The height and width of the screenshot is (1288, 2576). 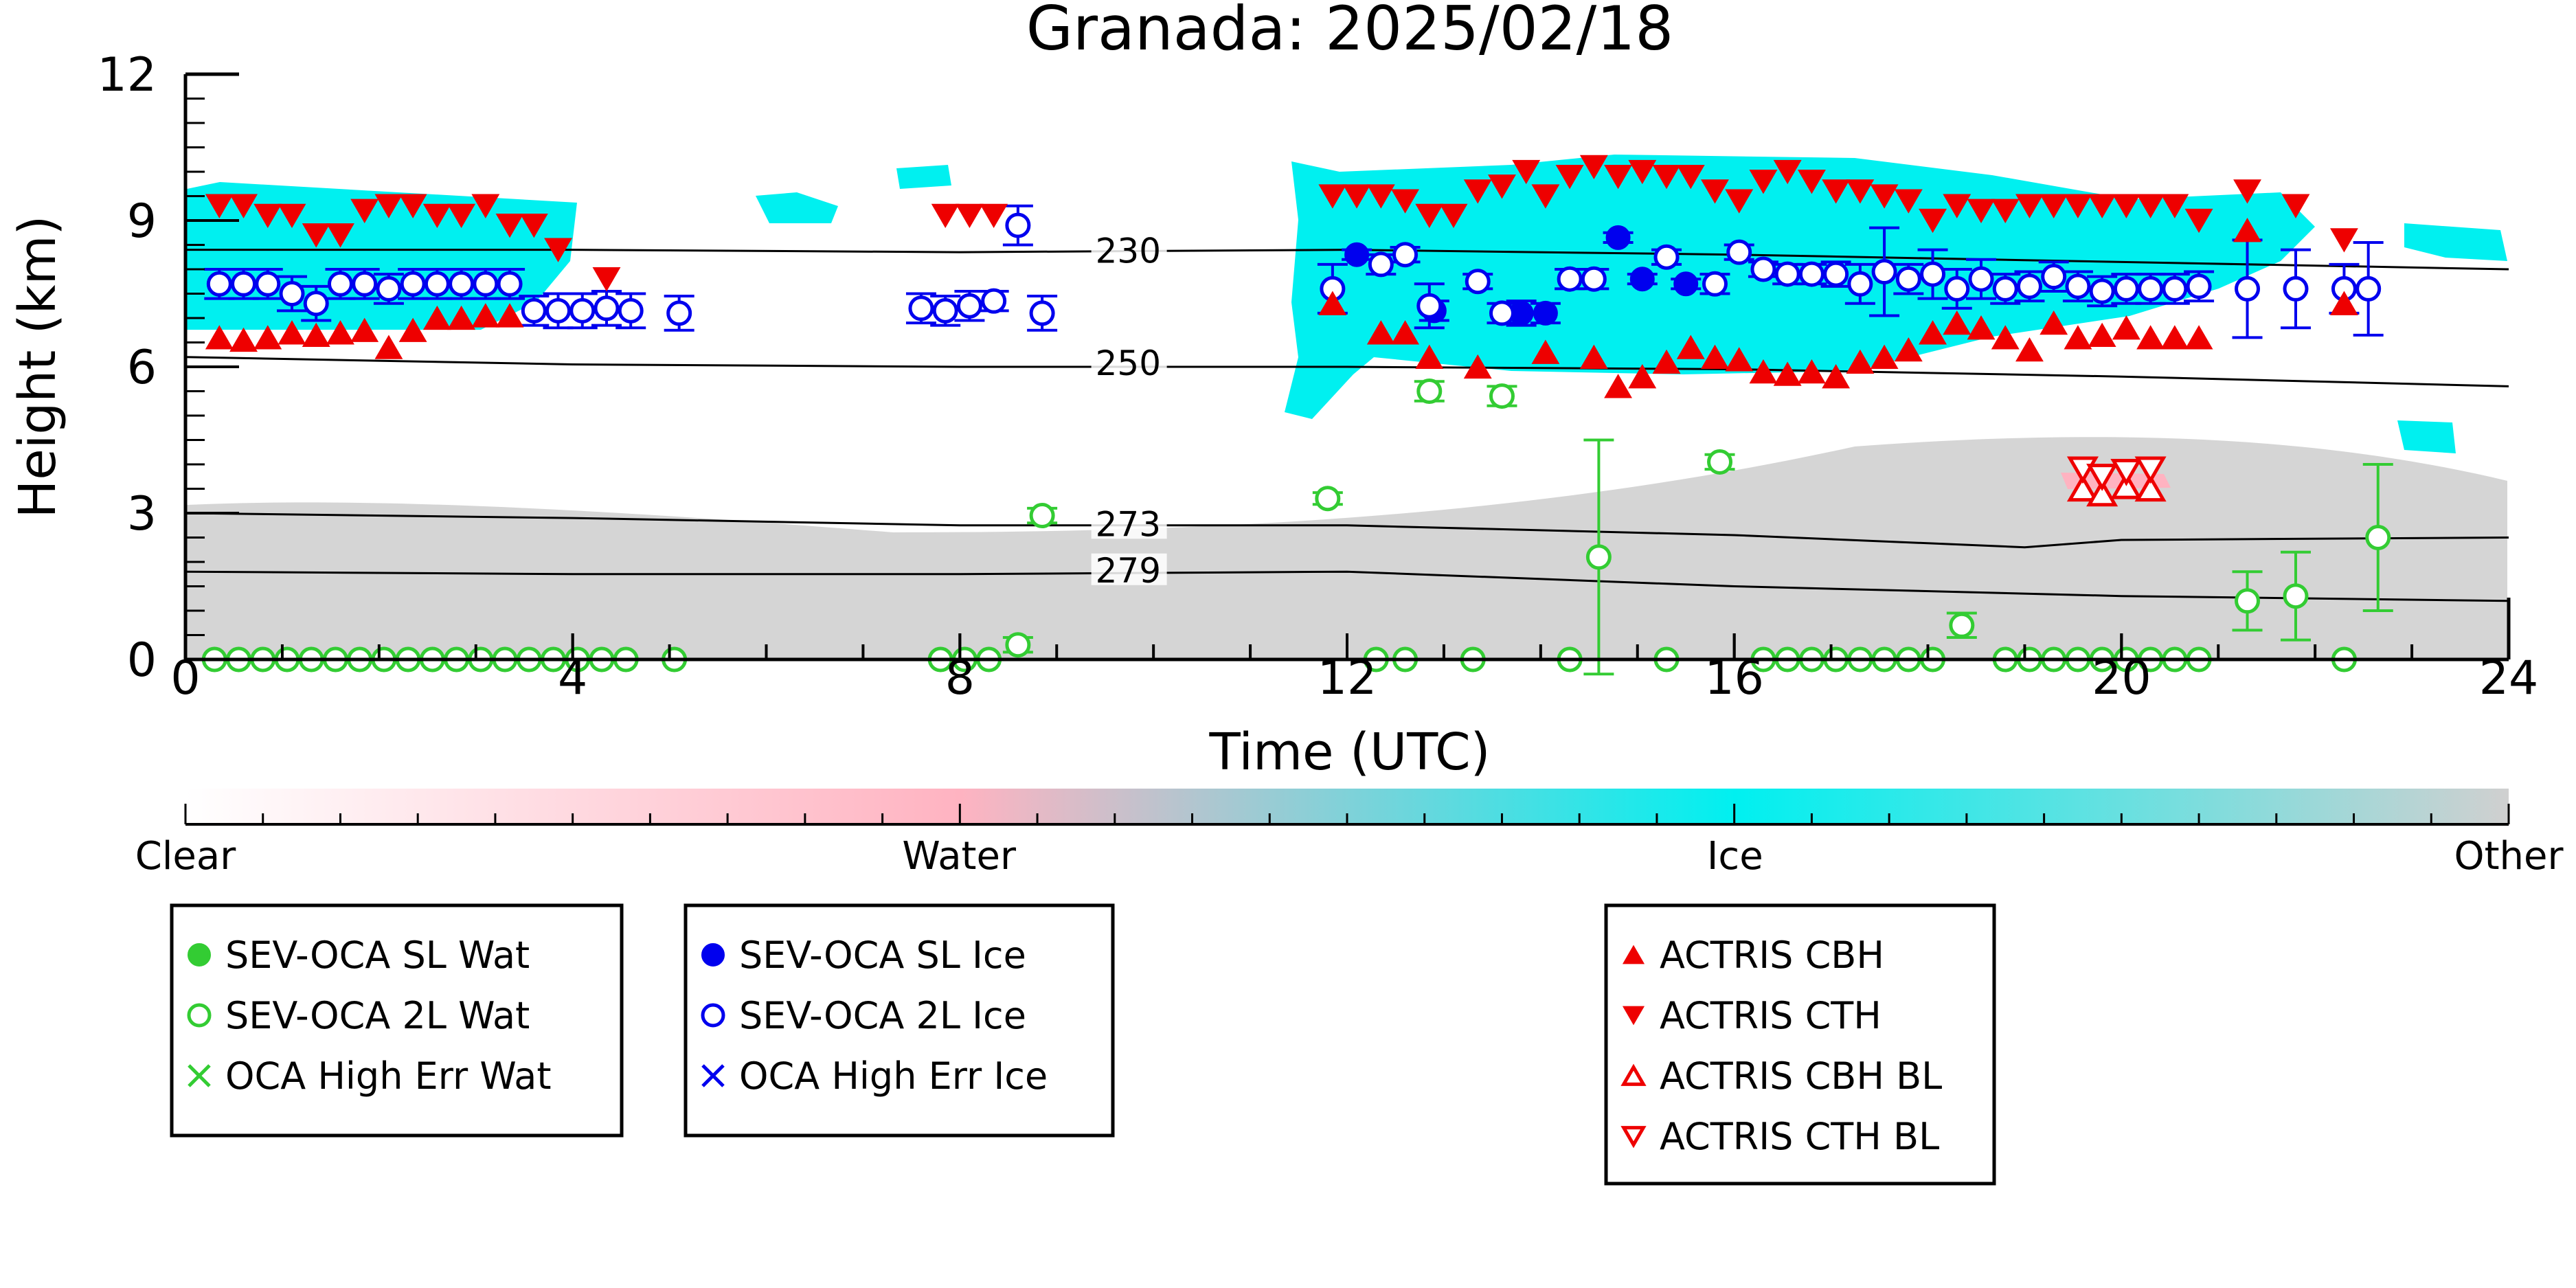 I want to click on y-tick-label: 12, so click(x=127, y=75).